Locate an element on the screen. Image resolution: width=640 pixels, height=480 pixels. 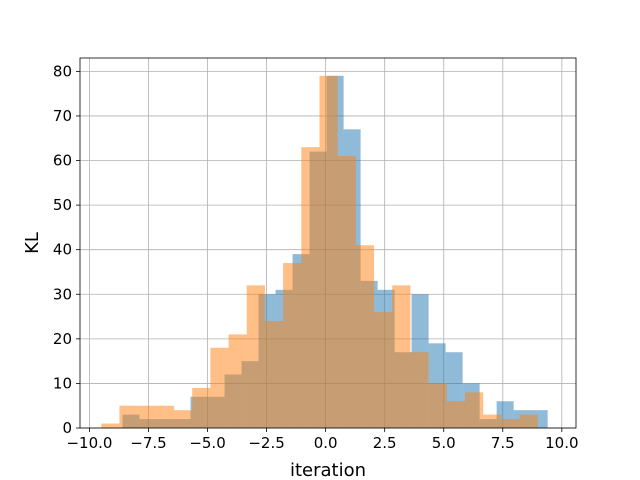
y-axis-ticks: 0 10 20 30 40 50 60 70 80 is located at coordinates (66, 249).